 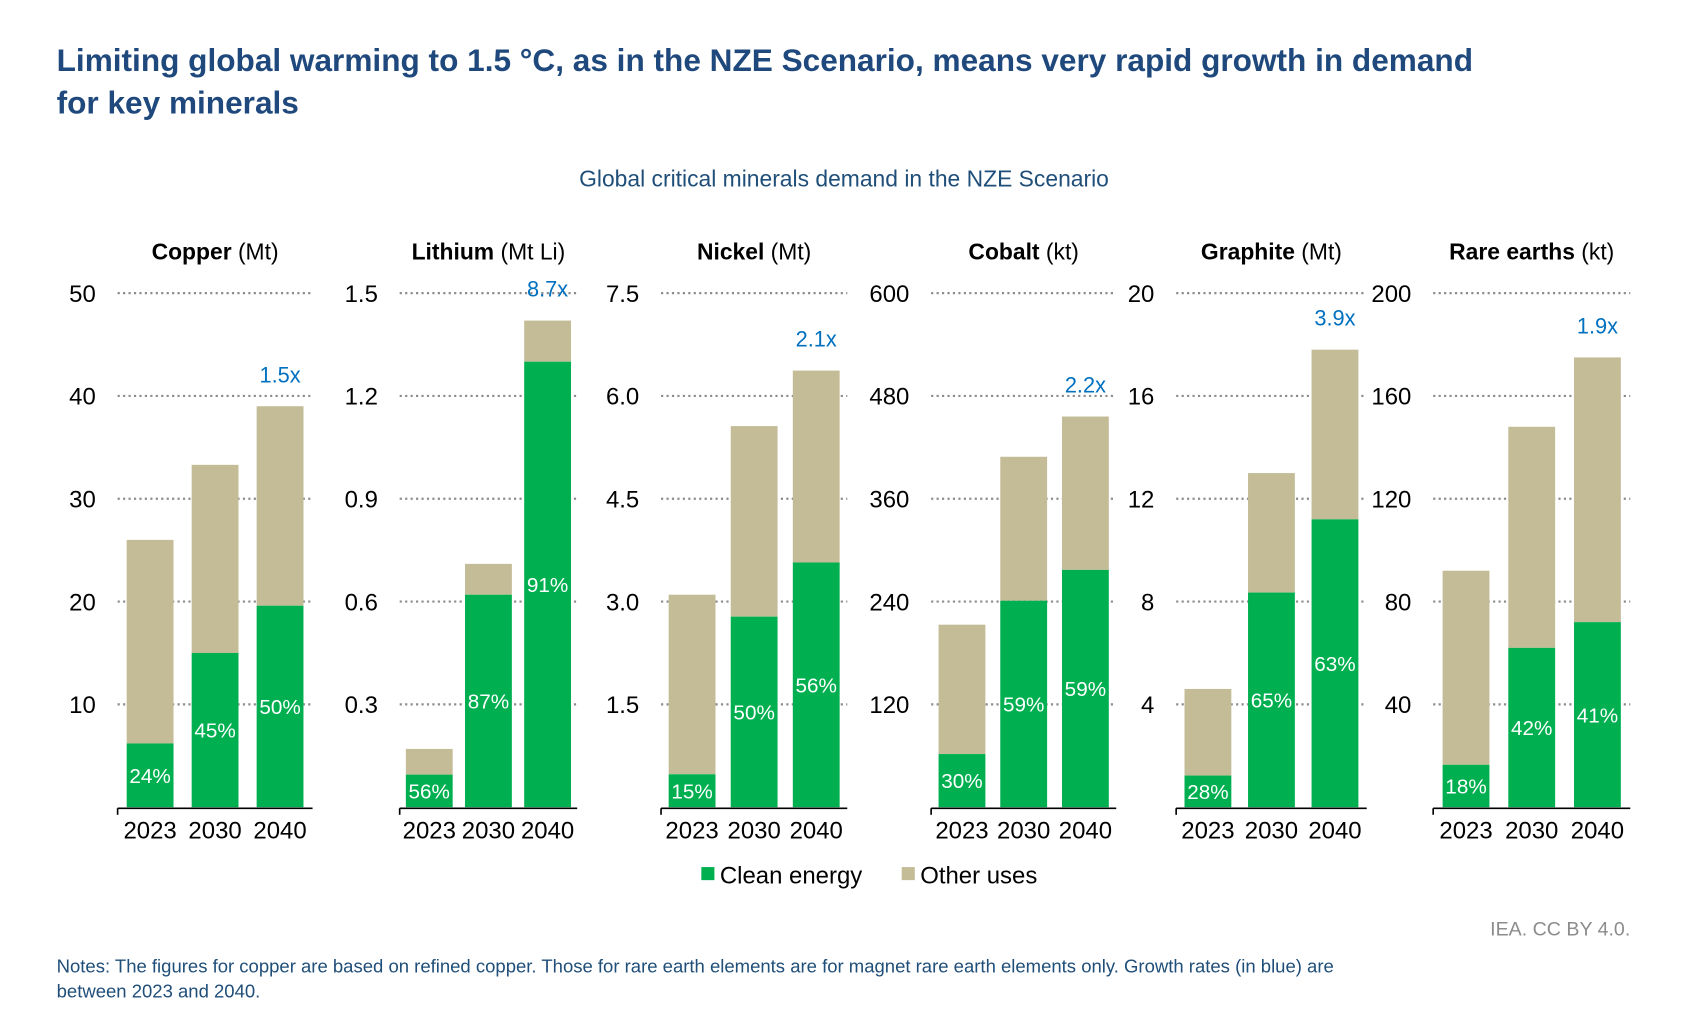 I want to click on bar-percent-label: 91%, so click(x=547, y=585).